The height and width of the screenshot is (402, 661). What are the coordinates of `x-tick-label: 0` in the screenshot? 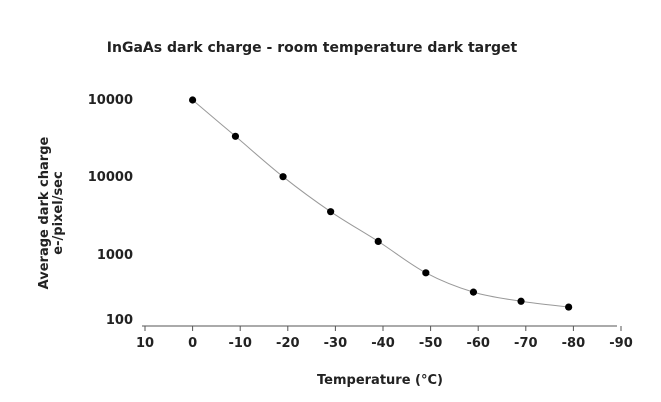 It's located at (192, 343).